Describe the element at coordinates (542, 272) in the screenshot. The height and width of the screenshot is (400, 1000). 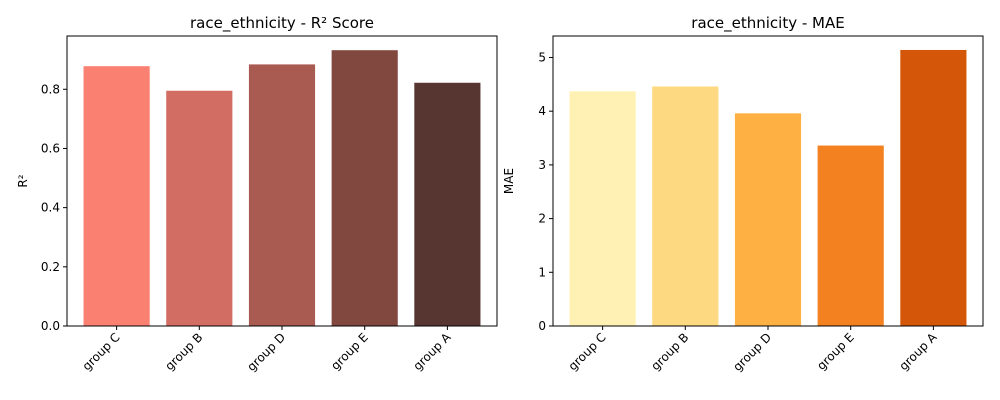
I see `y-tick-label: 1` at that location.